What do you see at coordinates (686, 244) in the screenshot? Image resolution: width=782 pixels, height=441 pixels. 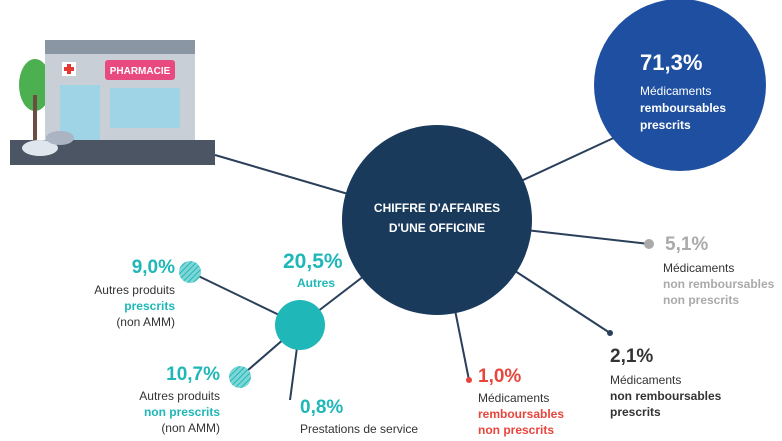 I see `value: 5,1%` at bounding box center [686, 244].